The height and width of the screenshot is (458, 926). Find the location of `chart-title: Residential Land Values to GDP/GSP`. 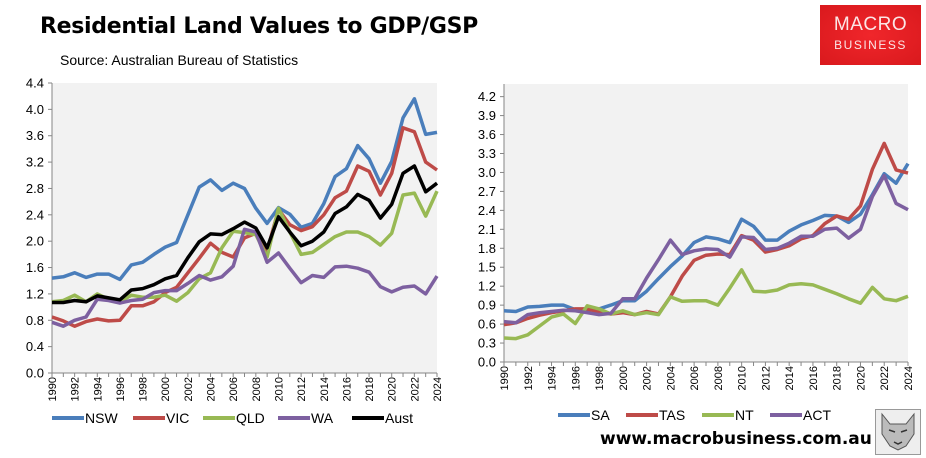

chart-title: Residential Land Values to GDP/GSP is located at coordinates (259, 26).